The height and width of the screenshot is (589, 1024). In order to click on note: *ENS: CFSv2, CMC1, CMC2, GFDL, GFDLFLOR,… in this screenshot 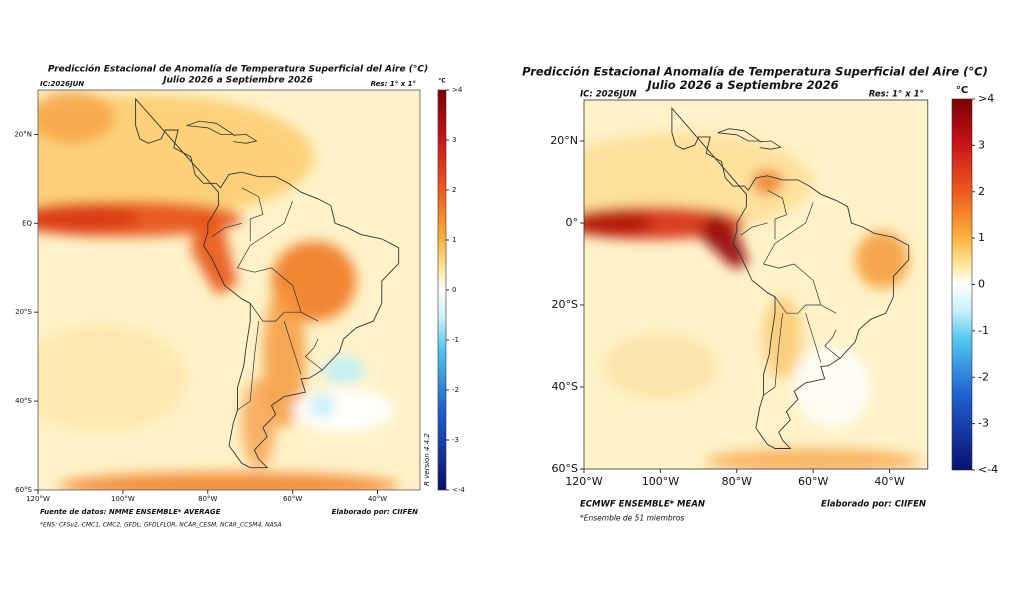, I will do `click(161, 525)`.